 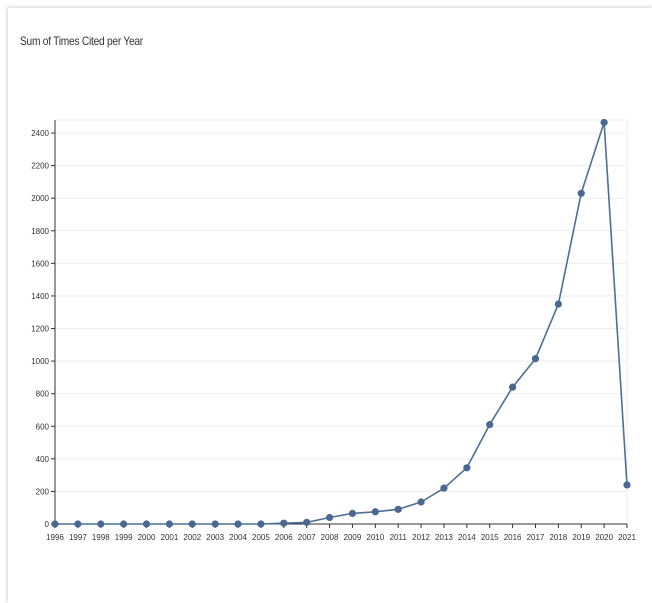 What do you see at coordinates (43, 459) in the screenshot?
I see `y-tick-label: 400` at bounding box center [43, 459].